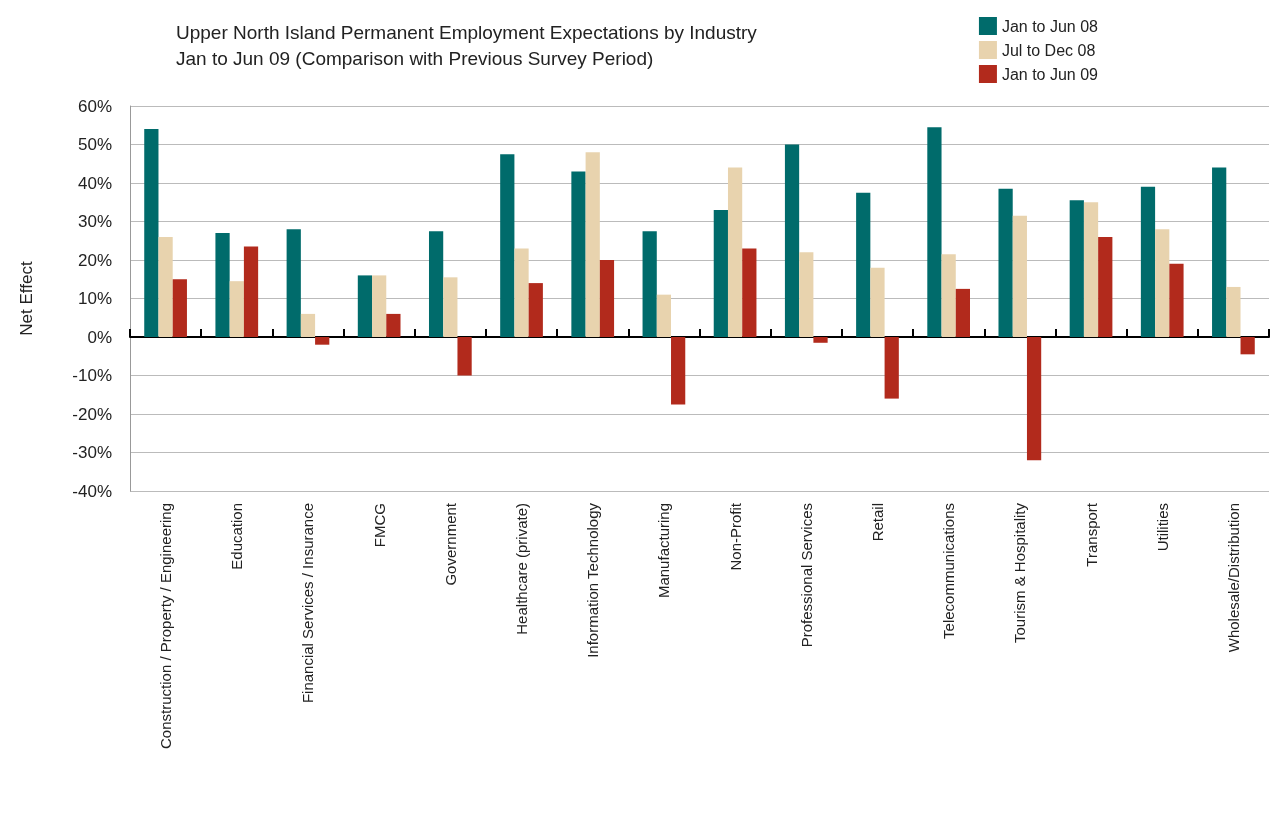 This screenshot has width=1279, height=818. What do you see at coordinates (593, 580) in the screenshot?
I see `x-tick-label: Information Technology` at bounding box center [593, 580].